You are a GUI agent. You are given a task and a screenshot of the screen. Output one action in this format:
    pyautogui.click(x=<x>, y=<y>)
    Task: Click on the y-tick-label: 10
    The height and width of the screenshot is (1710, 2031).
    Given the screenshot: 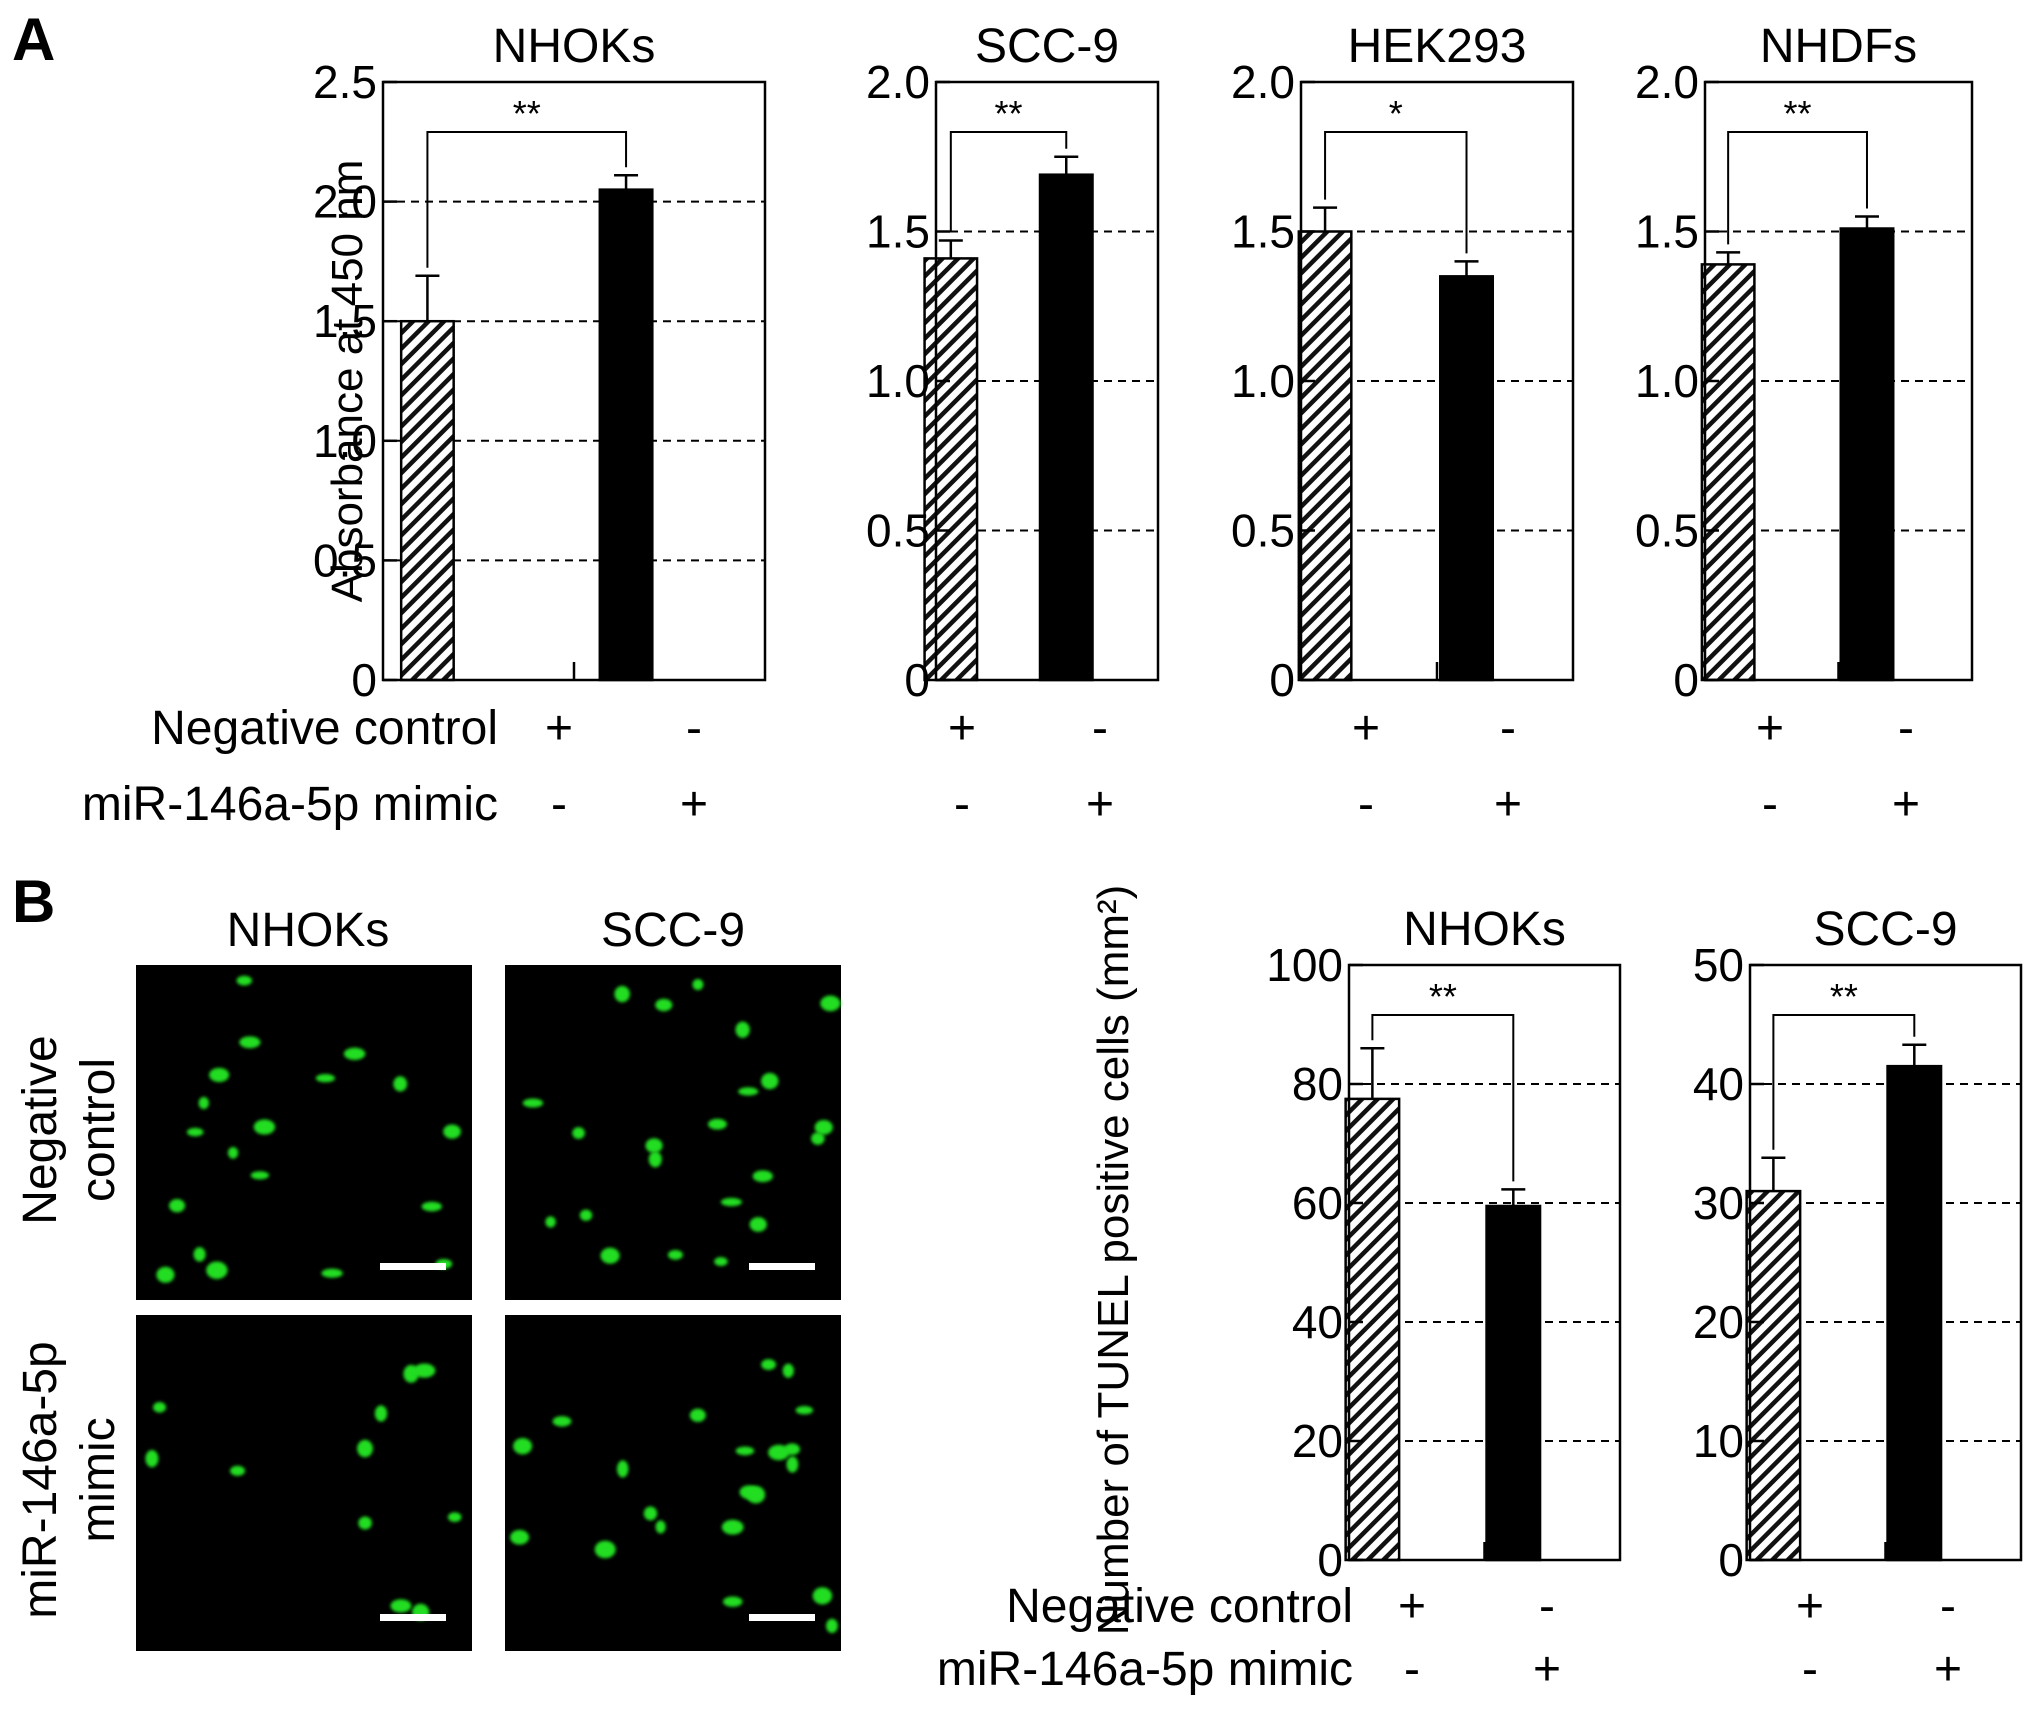 What is the action you would take?
    pyautogui.click(x=1718, y=1441)
    